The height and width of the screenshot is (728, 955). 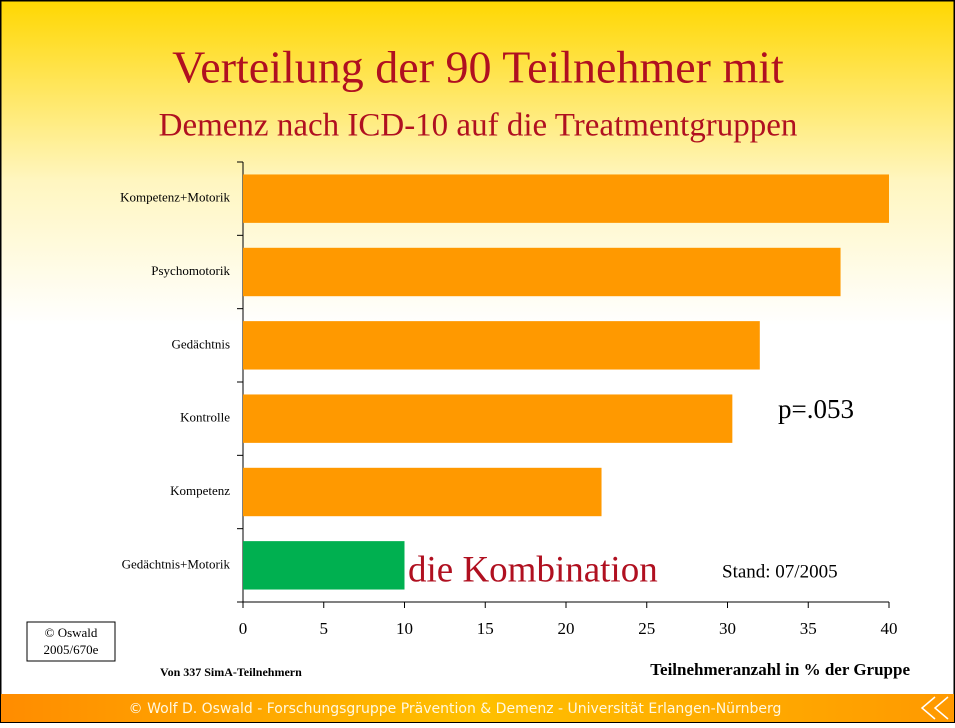 What do you see at coordinates (816, 409) in the screenshot?
I see `annotation: p=.053` at bounding box center [816, 409].